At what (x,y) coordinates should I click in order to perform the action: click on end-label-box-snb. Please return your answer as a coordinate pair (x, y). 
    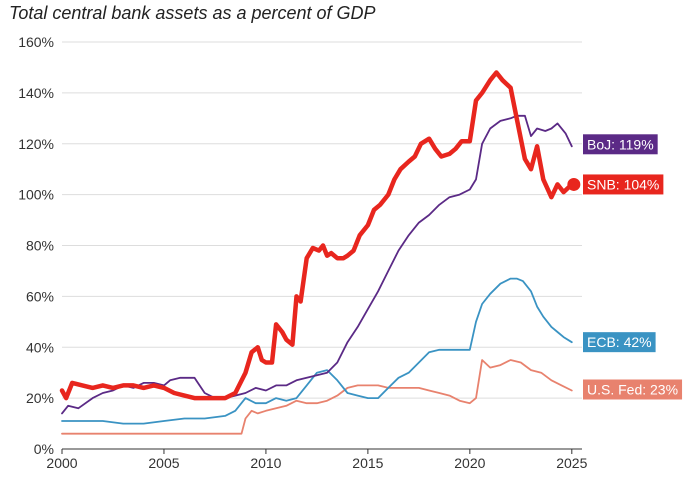
    Looking at the image, I should click on (623, 184).